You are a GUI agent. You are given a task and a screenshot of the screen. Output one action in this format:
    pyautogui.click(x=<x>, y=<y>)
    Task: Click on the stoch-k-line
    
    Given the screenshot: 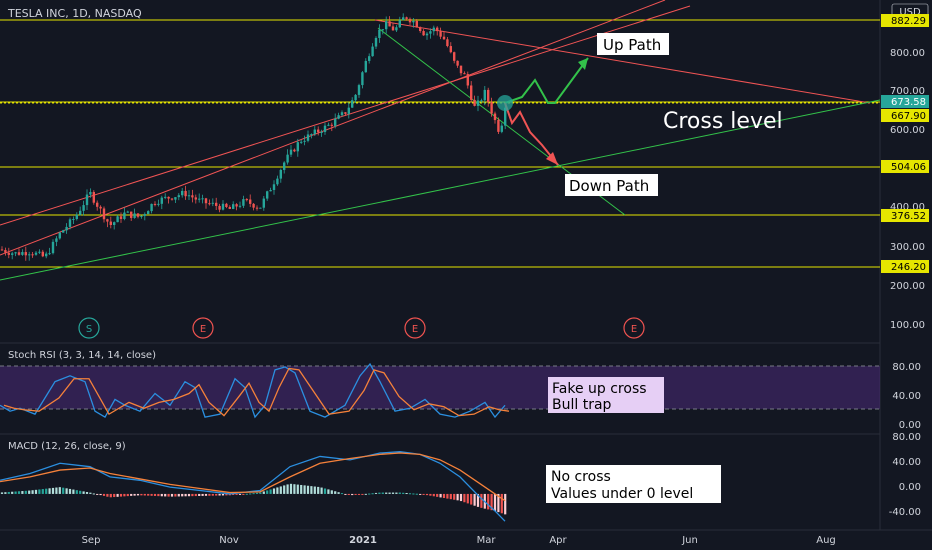 What is the action you would take?
    pyautogui.click(x=253, y=390)
    